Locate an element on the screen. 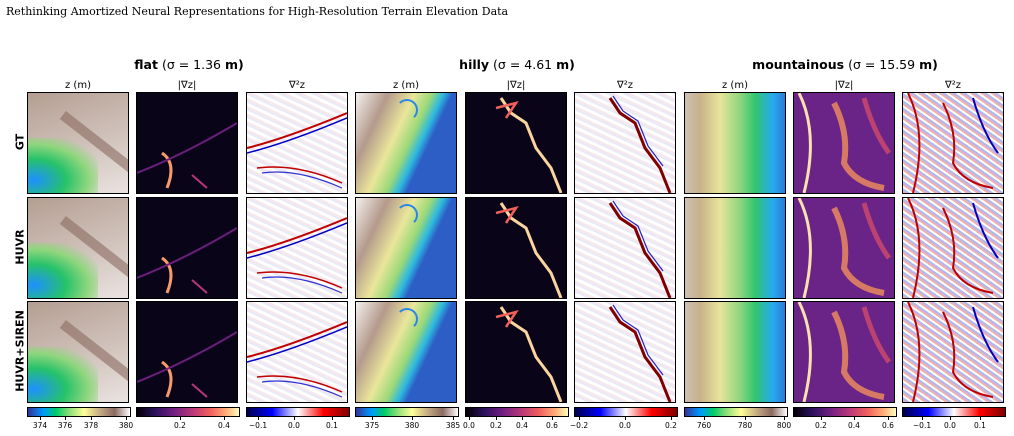 This screenshot has width=1014, height=436. panel-hilly-elevation-gt is located at coordinates (406, 143).